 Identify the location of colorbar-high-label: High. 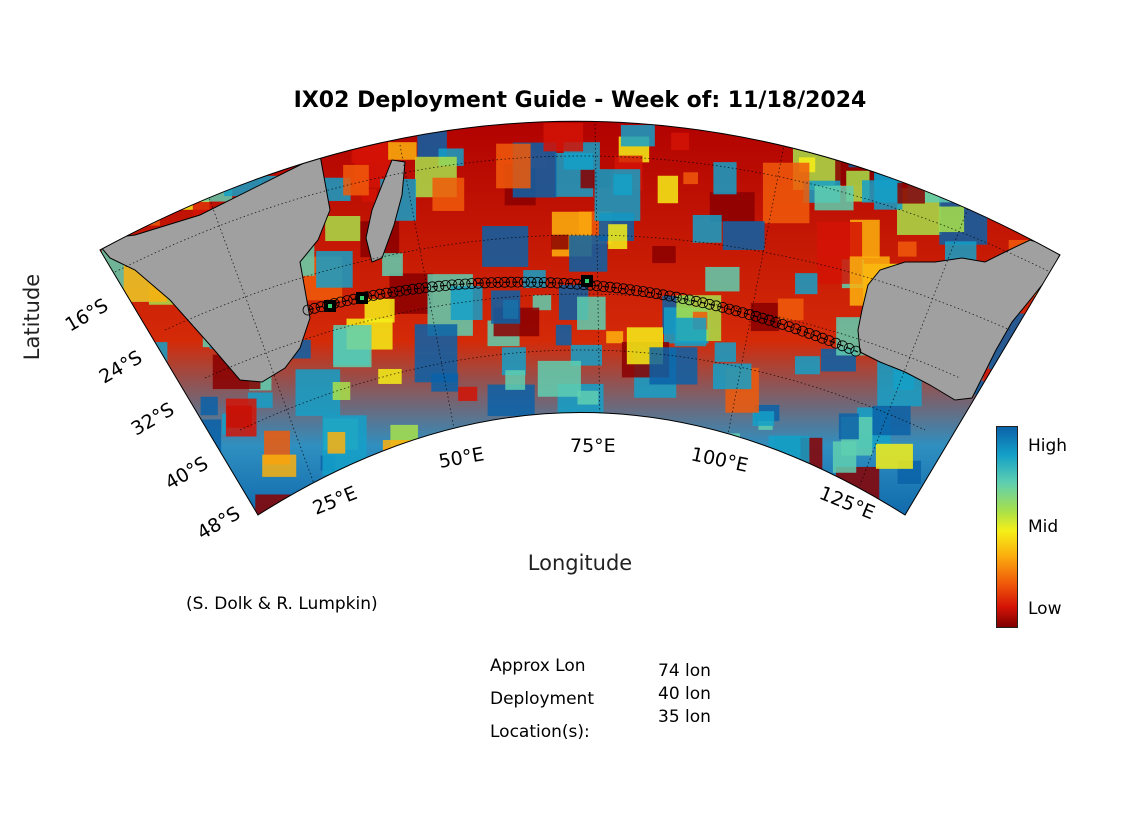
(1048, 446).